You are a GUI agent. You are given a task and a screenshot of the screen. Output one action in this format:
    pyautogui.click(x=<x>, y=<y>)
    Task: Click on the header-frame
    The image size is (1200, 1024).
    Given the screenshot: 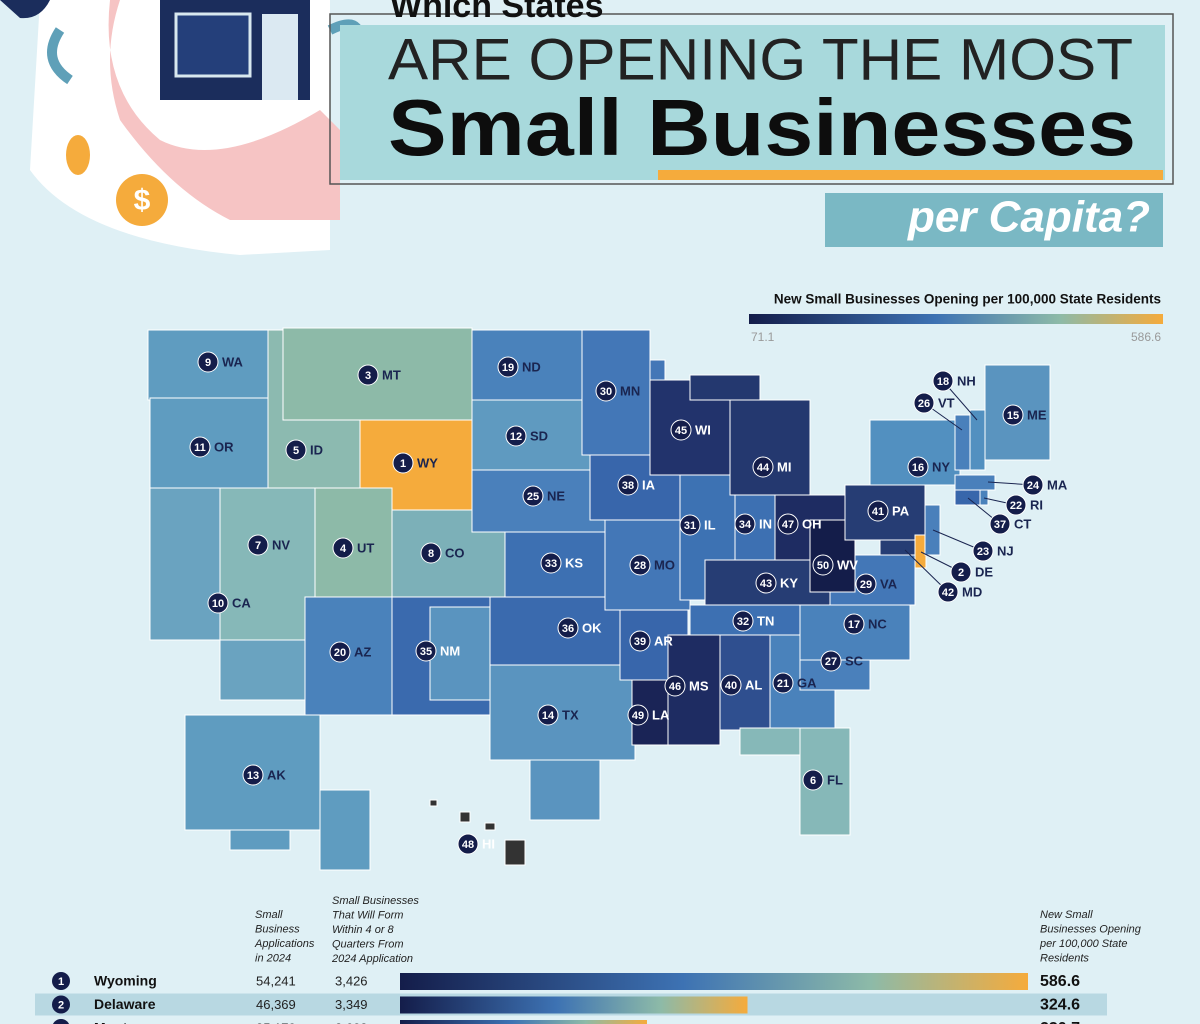 What is the action you would take?
    pyautogui.click(x=751, y=99)
    